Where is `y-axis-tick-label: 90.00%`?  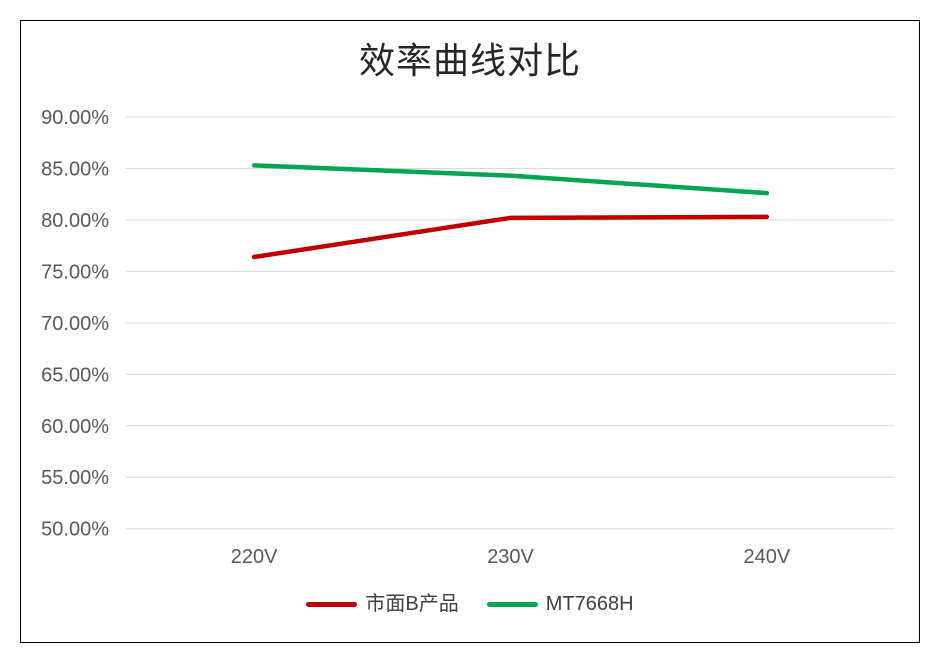
y-axis-tick-label: 90.00% is located at coordinates (75, 118).